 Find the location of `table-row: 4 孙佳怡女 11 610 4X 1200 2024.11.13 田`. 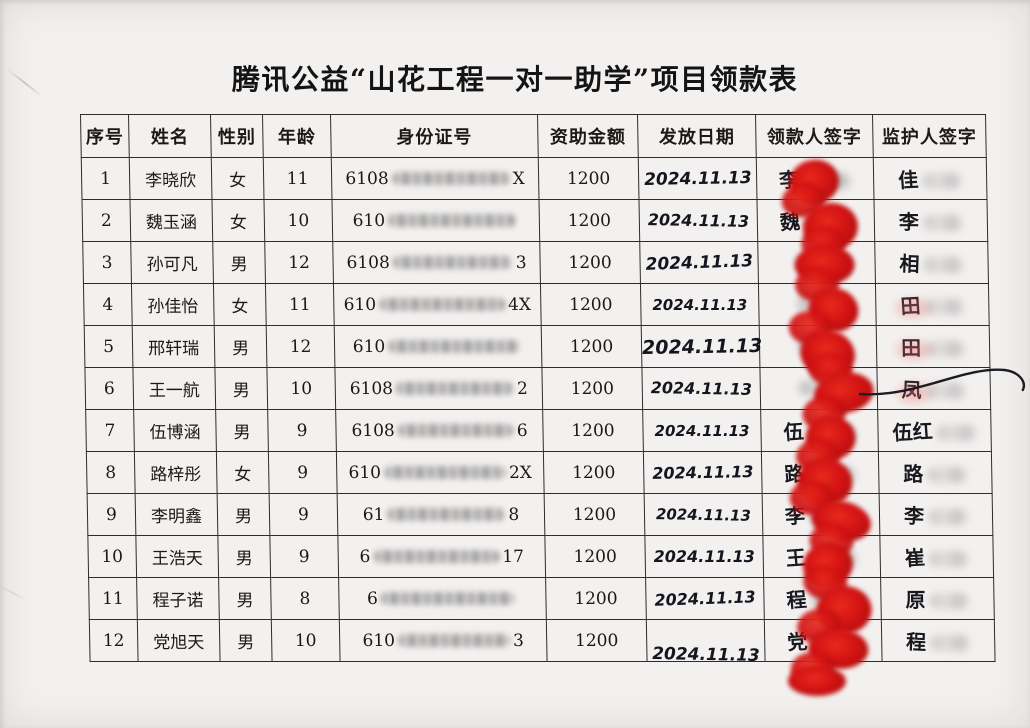

table-row: 4 孙佳怡女 11 610 4X 1200 2024.11.13 田 is located at coordinates (536, 304).